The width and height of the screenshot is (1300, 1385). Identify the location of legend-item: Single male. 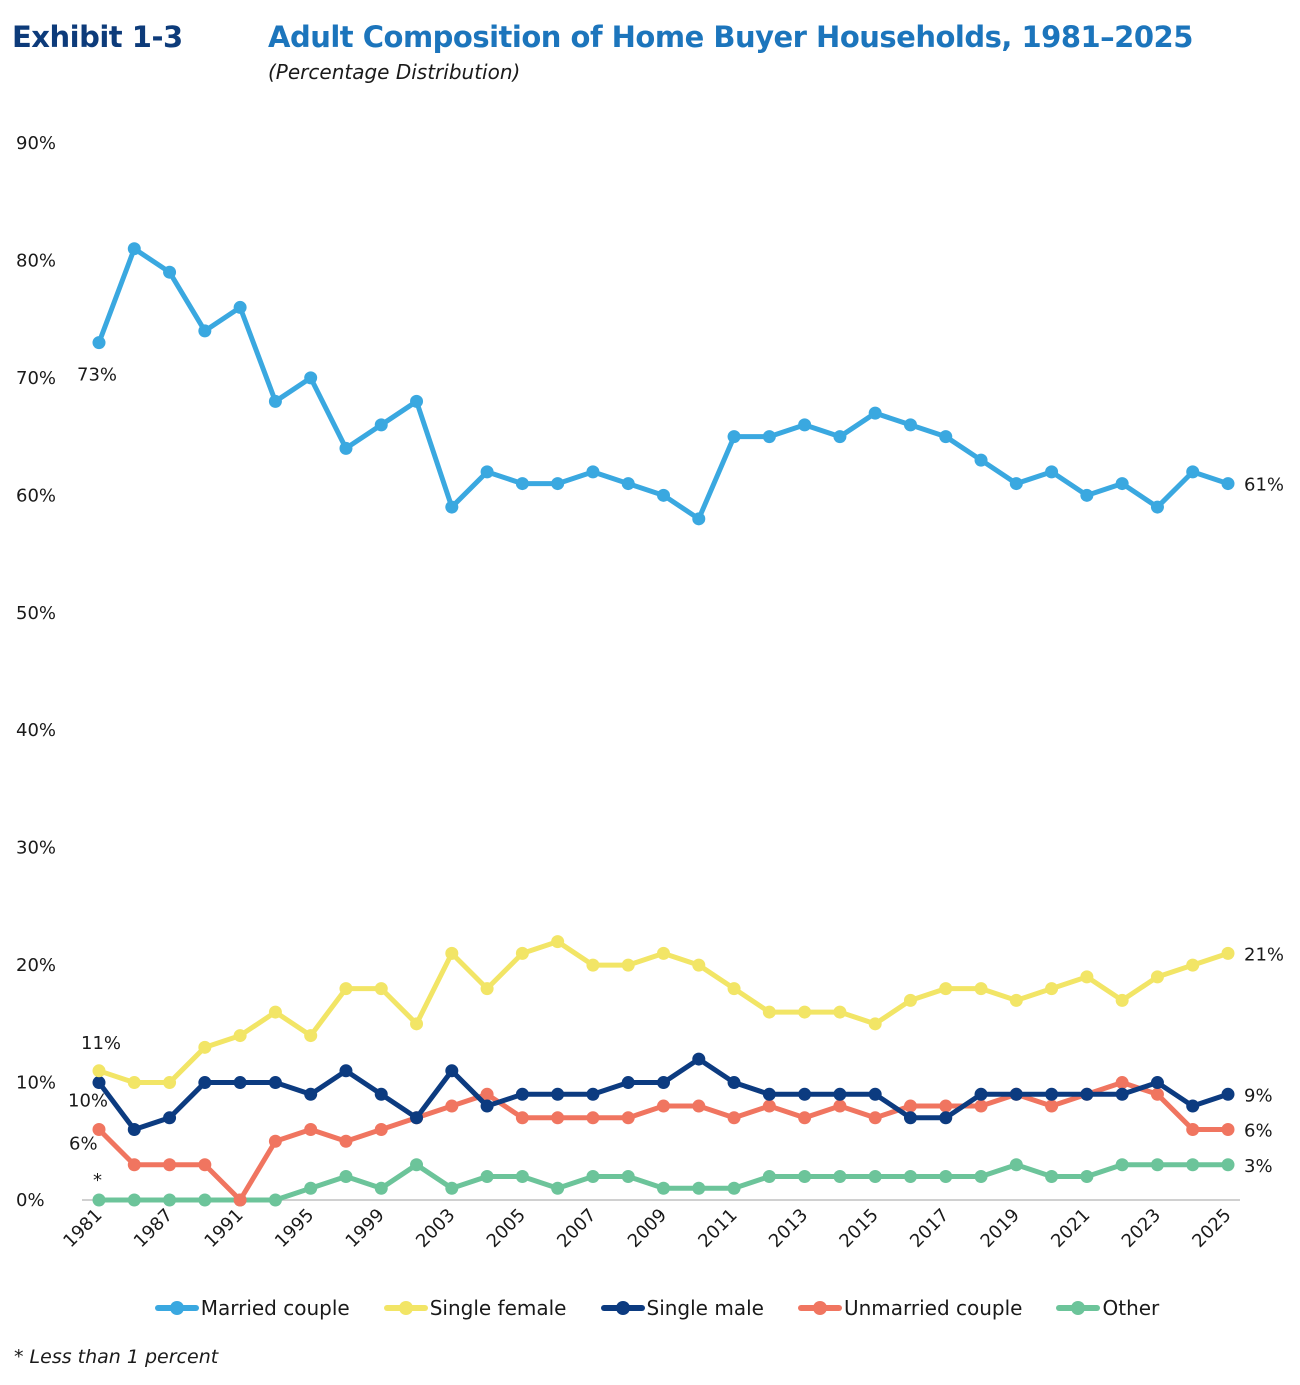
(682, 1308).